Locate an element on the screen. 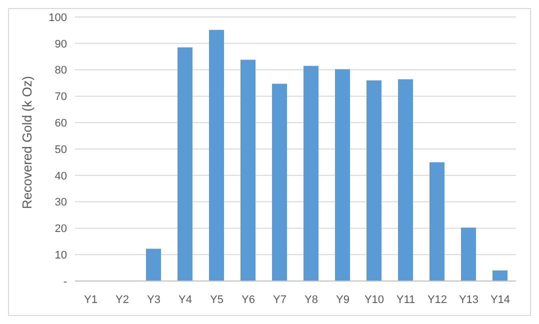  x-tick-label: Y7 is located at coordinates (279, 300).